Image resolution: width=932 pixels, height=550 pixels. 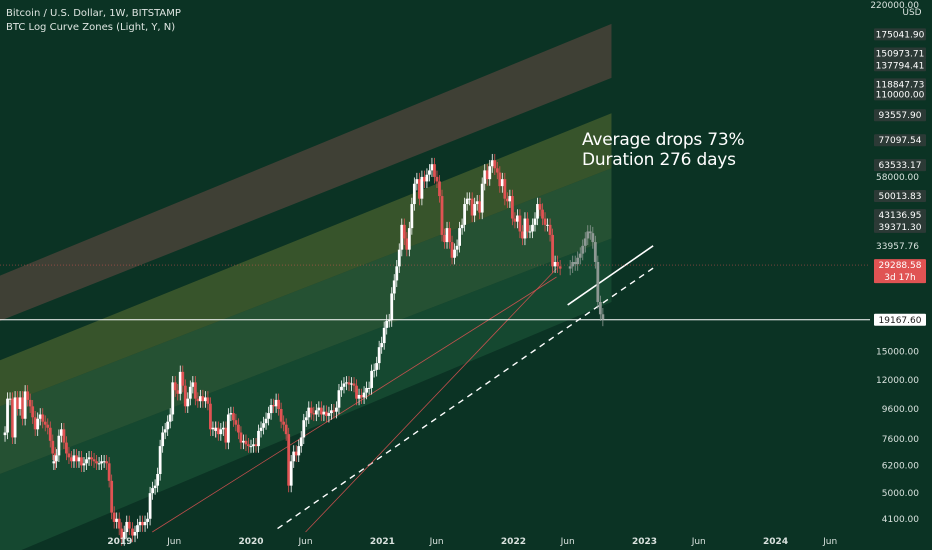 I want to click on x-tick-label: 2023, so click(x=644, y=542).